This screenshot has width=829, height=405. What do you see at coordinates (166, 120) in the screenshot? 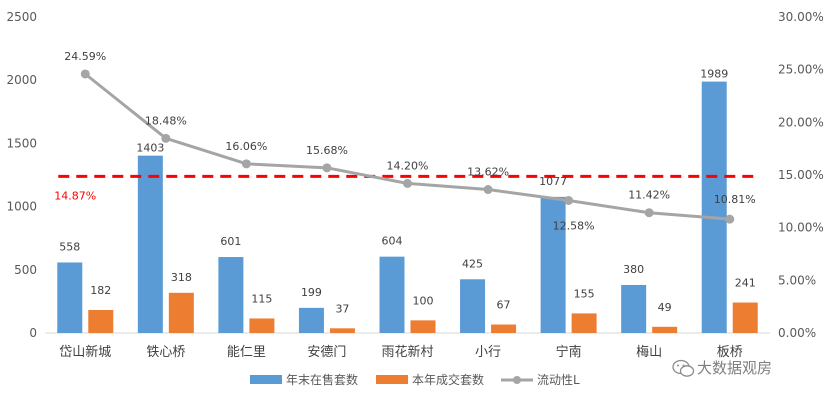
I see `data-label-liquidity: 18.48%` at bounding box center [166, 120].